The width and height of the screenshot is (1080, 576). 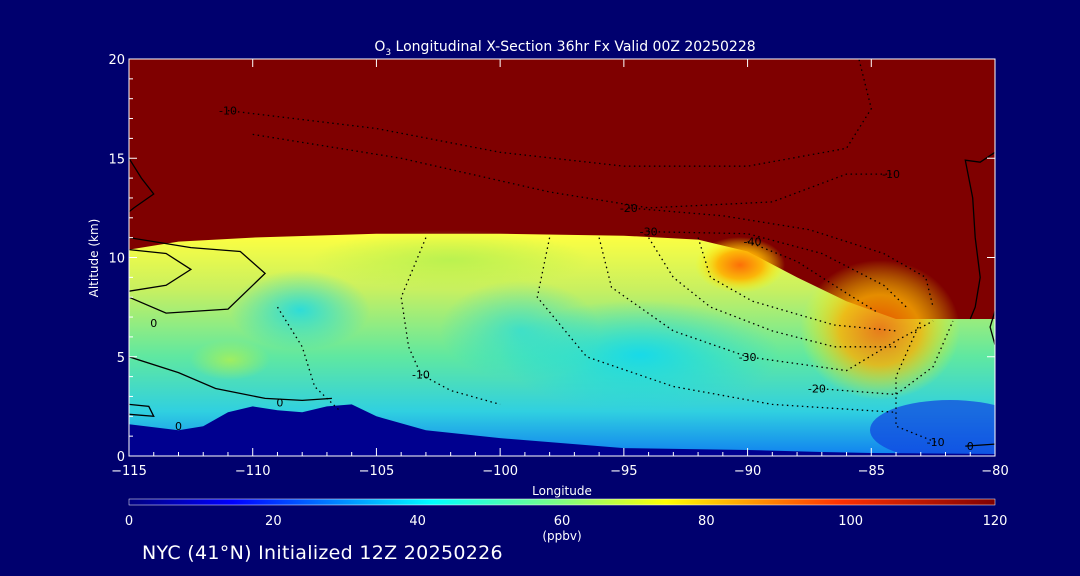 I want to click on y-axis-label: Altitude (km), so click(x=94, y=258).